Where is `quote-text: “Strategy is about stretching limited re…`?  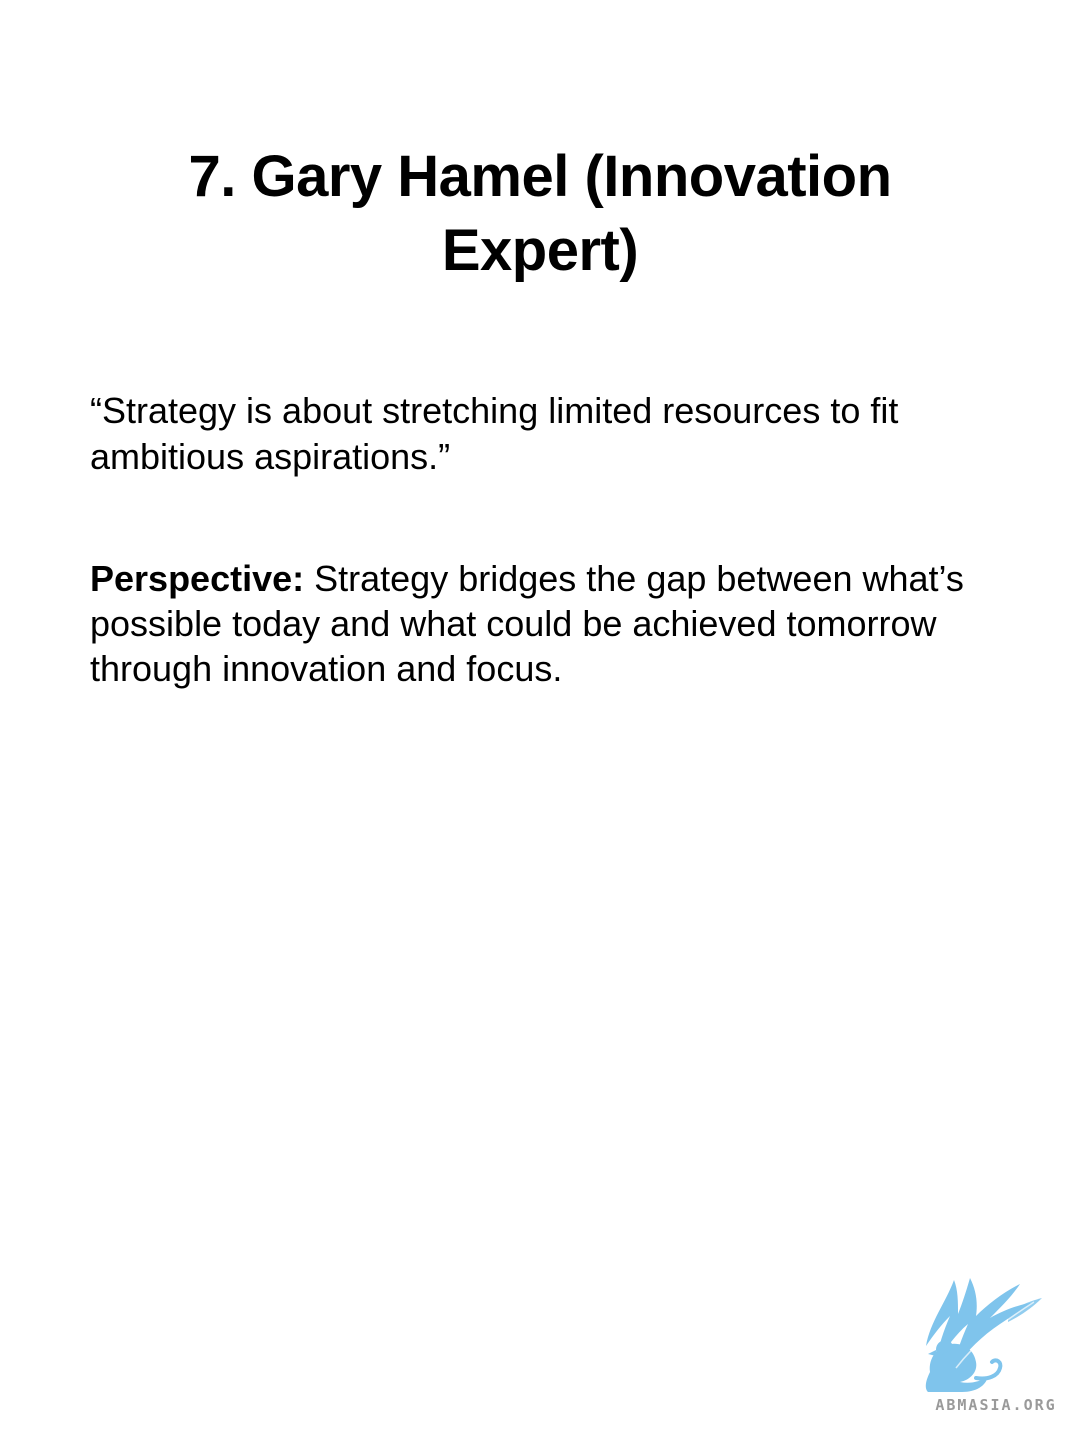
quote-text: “Strategy is about stretching limited re… is located at coordinates (494, 433).